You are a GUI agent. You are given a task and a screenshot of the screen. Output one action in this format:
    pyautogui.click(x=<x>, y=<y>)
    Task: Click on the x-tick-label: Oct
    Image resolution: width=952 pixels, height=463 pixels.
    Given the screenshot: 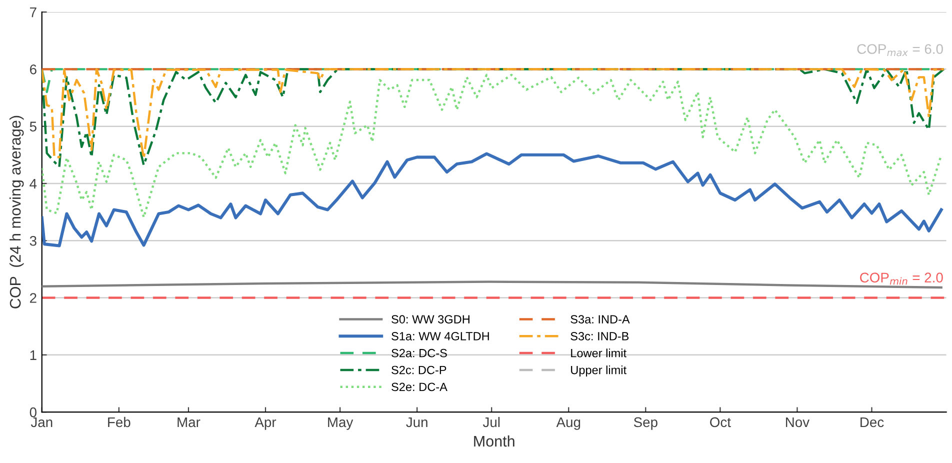 What is the action you would take?
    pyautogui.click(x=720, y=422)
    